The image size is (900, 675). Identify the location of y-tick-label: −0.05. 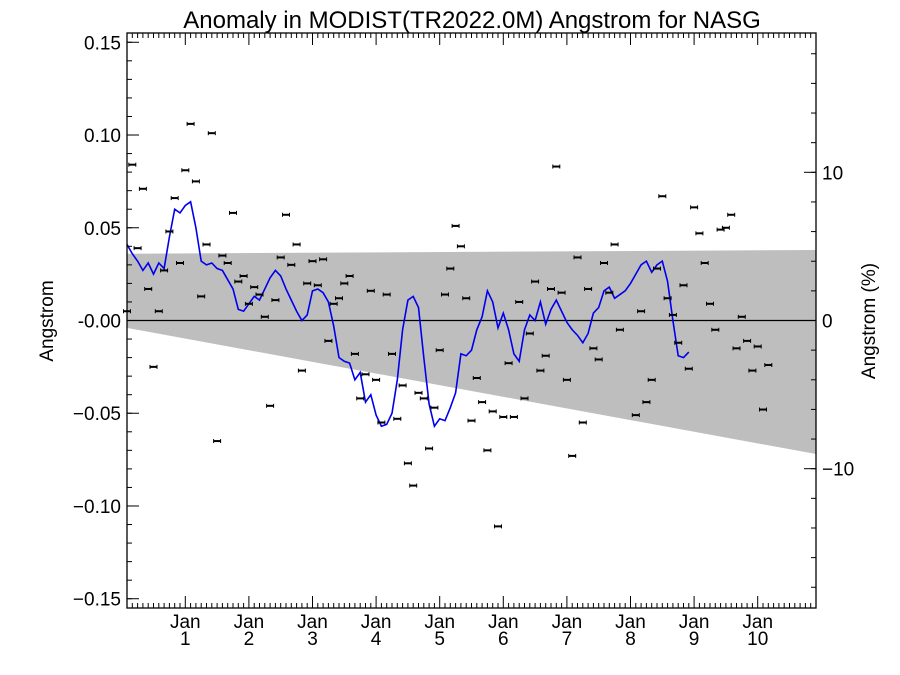
(97, 414).